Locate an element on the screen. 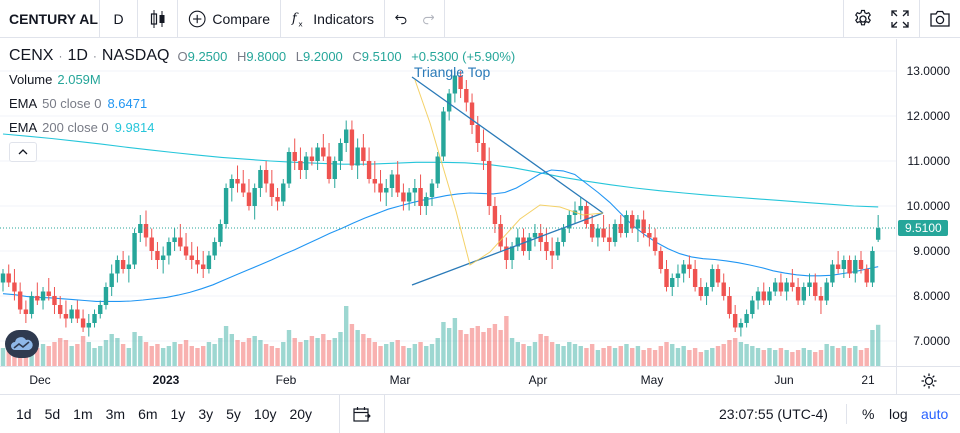 Image resolution: width=960 pixels, height=433 pixels. range-button-20y: 20y is located at coordinates (301, 414).